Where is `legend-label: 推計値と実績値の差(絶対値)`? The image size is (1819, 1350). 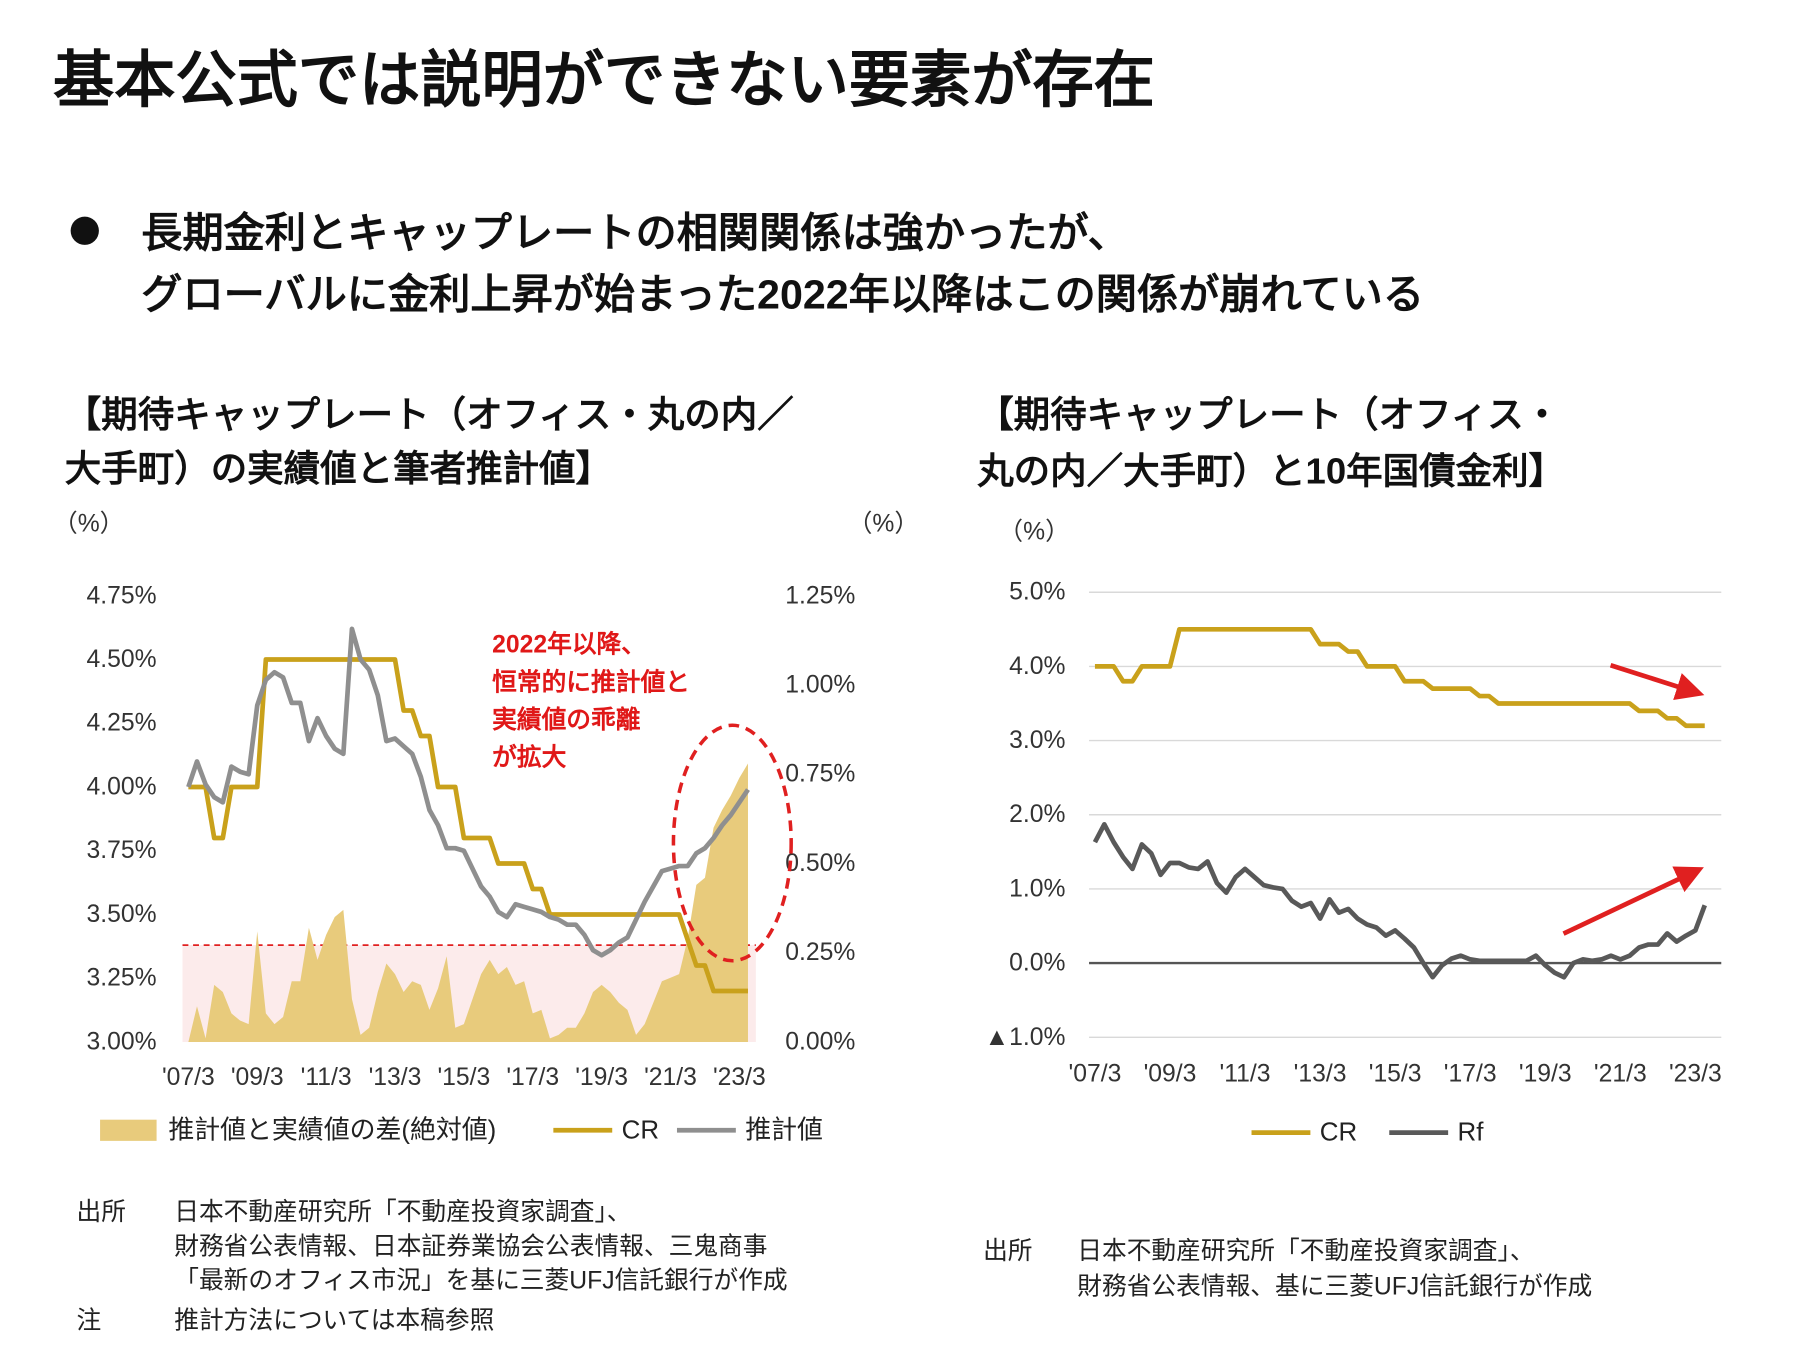
legend-label: 推計値と実績値の差(絶対値) is located at coordinates (332, 1129).